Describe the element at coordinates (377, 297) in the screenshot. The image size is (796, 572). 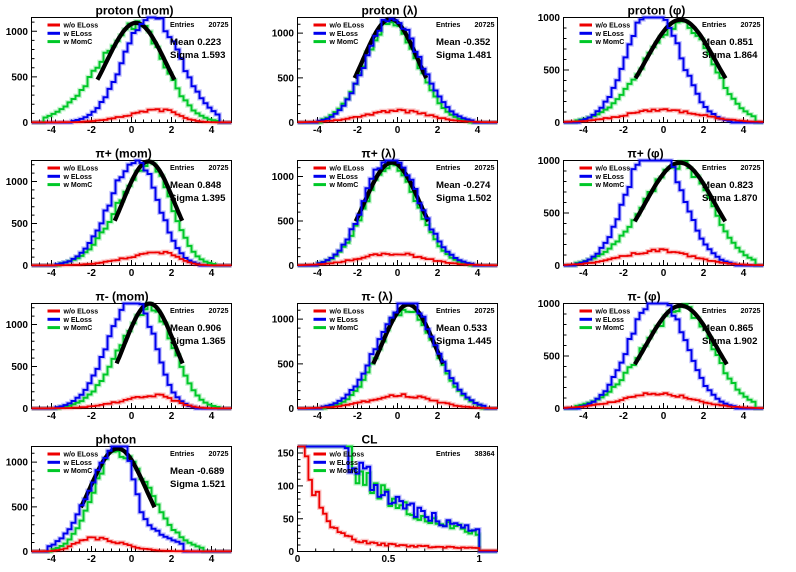
I see `svg-text: π- (λ)` at that location.